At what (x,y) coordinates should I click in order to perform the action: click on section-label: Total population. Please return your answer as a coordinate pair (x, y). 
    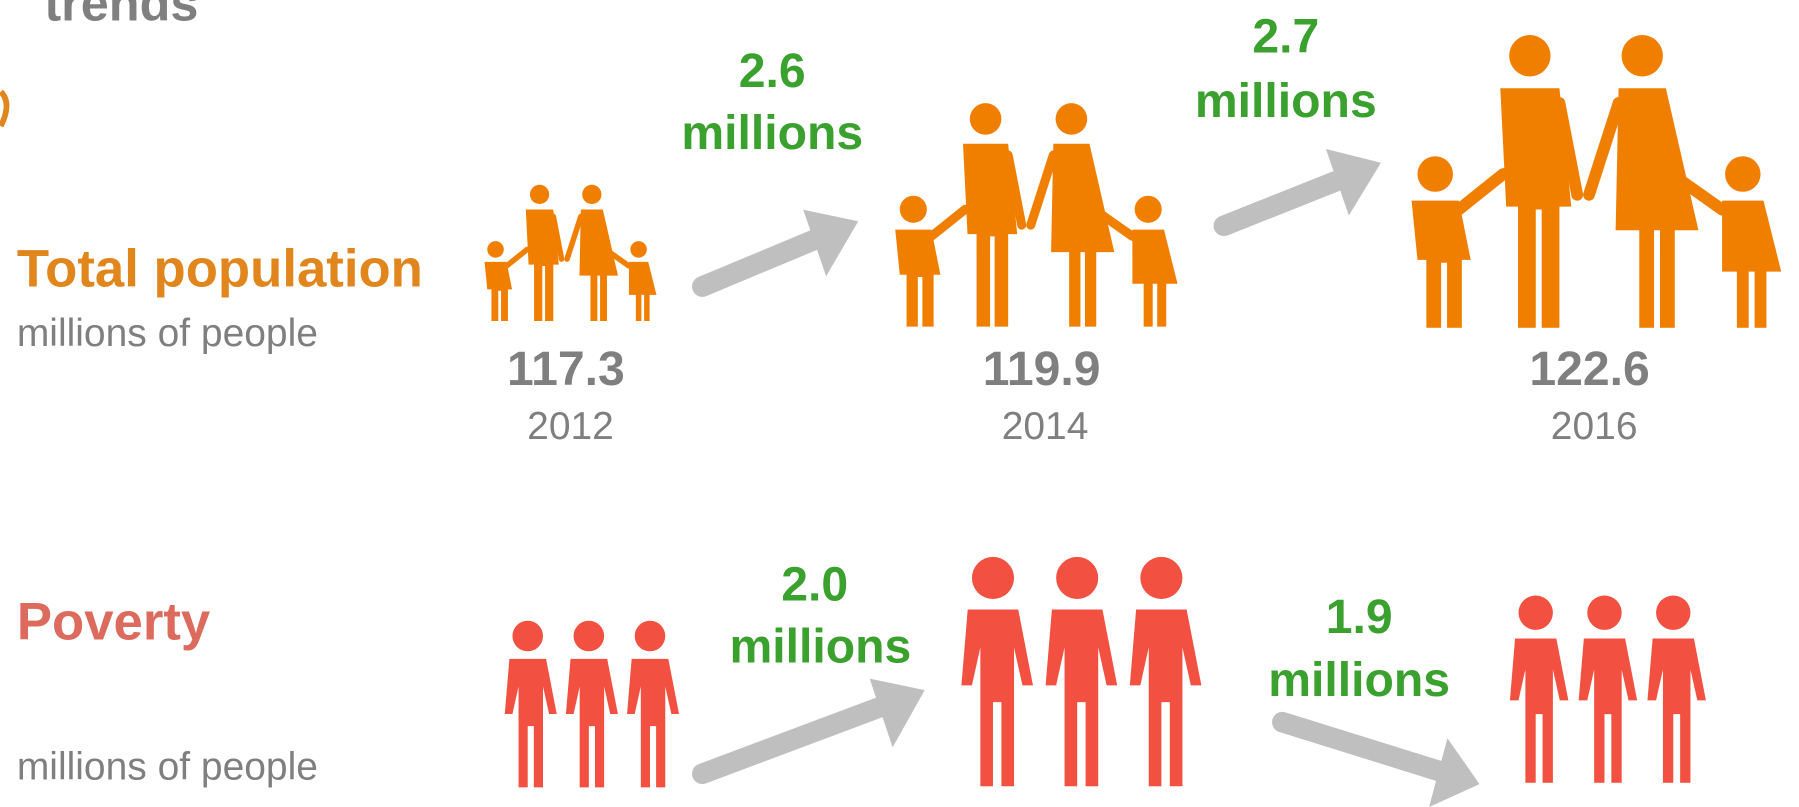
    Looking at the image, I should click on (220, 269).